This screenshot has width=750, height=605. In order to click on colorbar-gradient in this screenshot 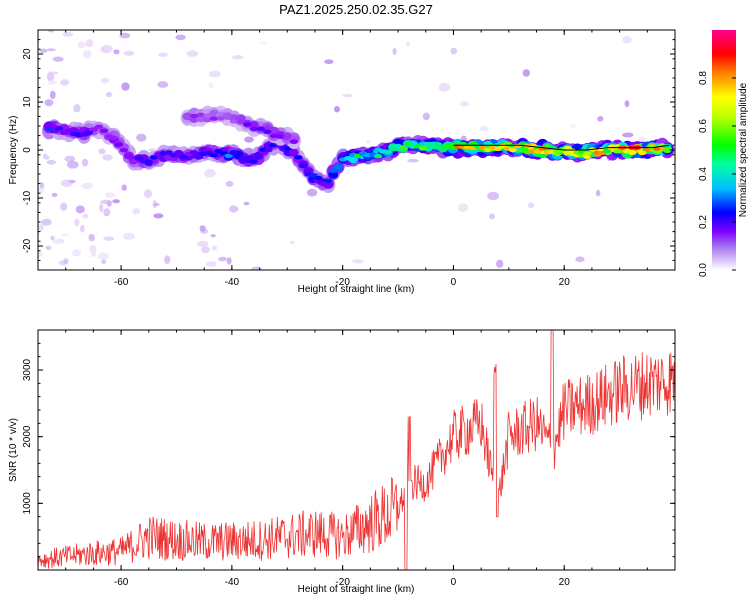, I will do `click(724, 150)`.